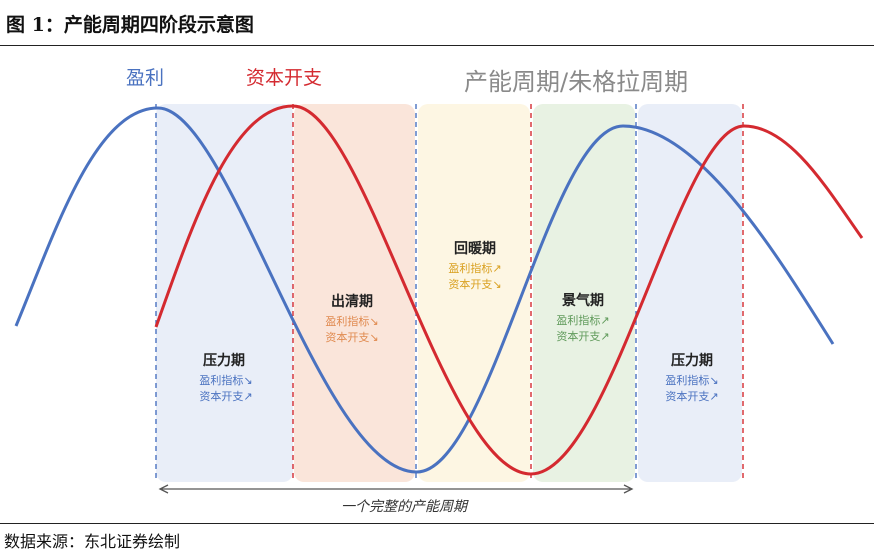 The image size is (874, 555). Describe the element at coordinates (474, 284) in the screenshot. I see `phase-capex-indicator-recovery: 资本开支↘` at that location.